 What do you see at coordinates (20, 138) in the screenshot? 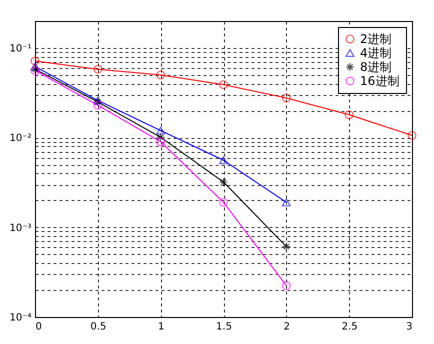
I see `y-tick-label: 10⁻²` at bounding box center [20, 138].